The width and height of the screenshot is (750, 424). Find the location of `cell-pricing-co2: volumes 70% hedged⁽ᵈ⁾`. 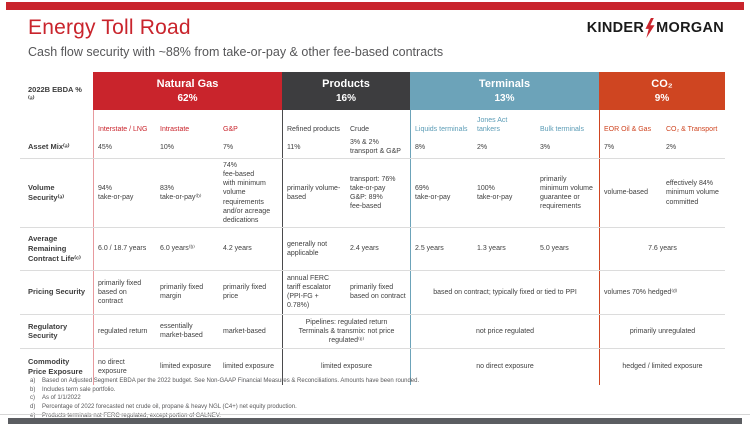

cell-pricing-co2: volumes 70% hedged⁽ᵈ⁾ is located at coordinates (662, 292).